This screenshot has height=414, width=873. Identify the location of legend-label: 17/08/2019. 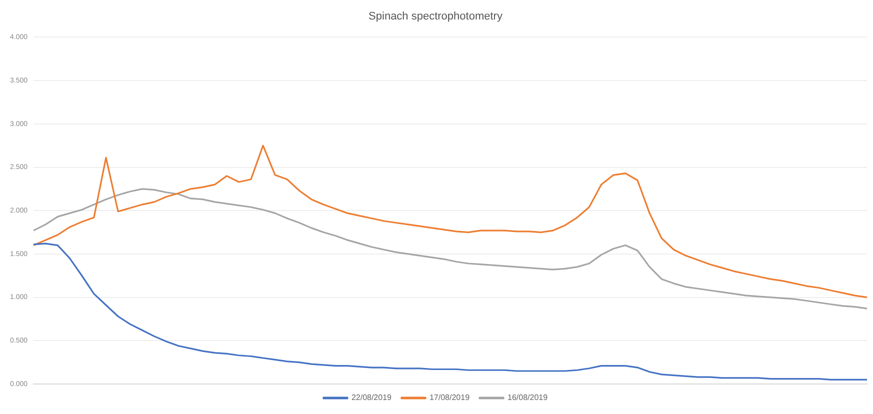
(449, 397).